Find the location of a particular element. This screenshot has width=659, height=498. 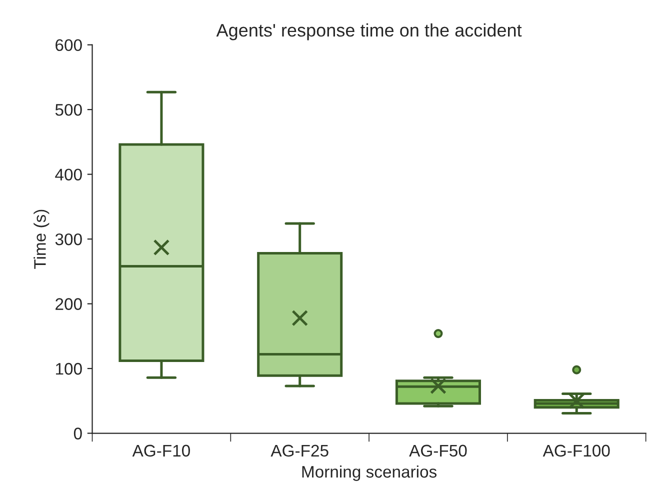

x-tick-label: AG-F100 is located at coordinates (576, 450).